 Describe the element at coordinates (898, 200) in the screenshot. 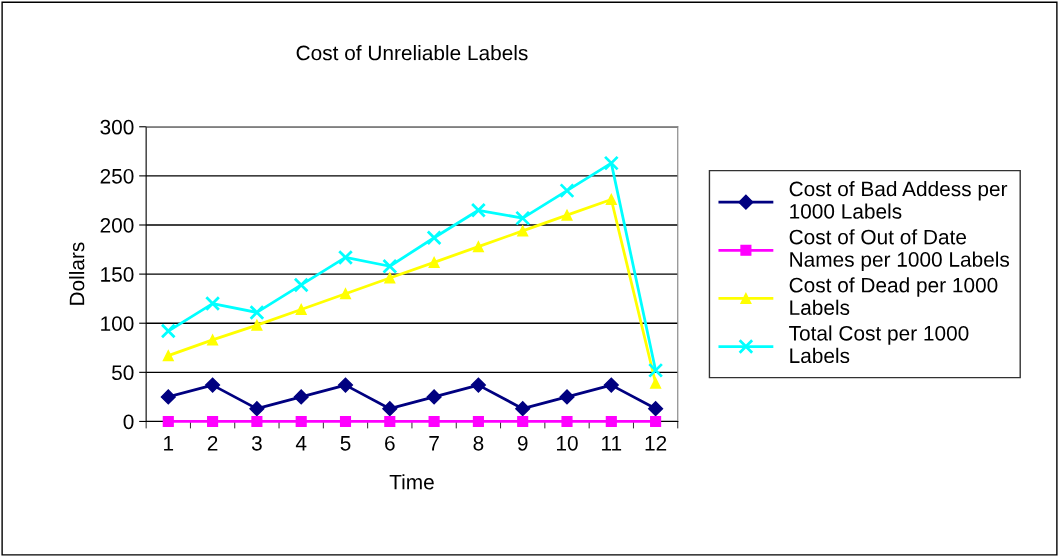

I see `legend-label: Cost of Bad Addess per 1000 Labels` at that location.